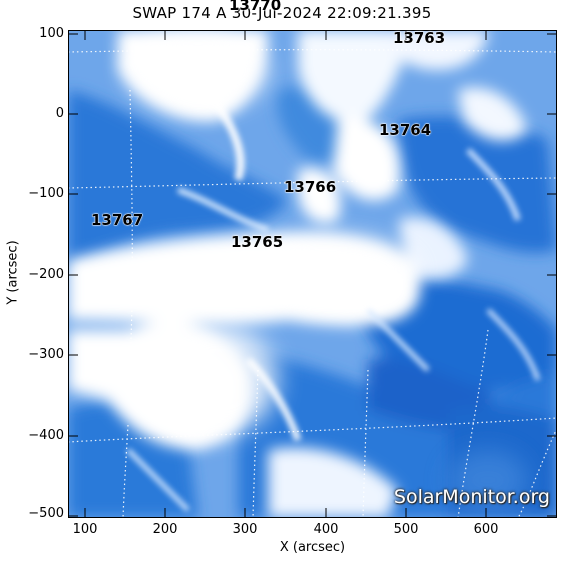 The height and width of the screenshot is (564, 564). I want to click on map-title: SWAP 174 A 30-Jul-2024 22:09:21.395, so click(282, 13).